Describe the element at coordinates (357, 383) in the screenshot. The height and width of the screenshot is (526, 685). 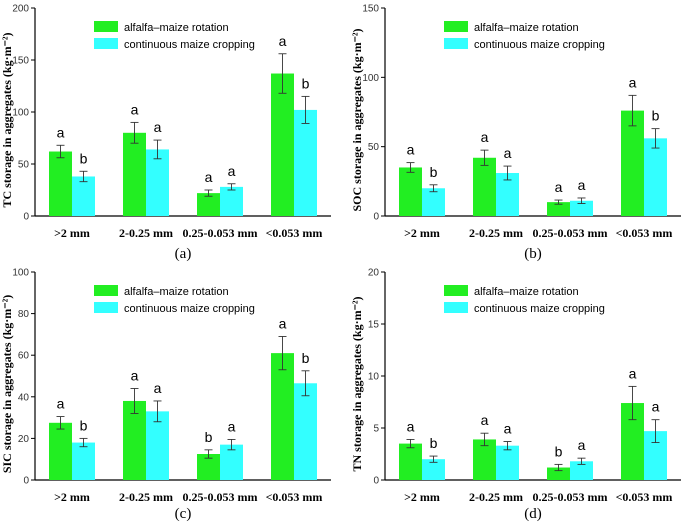
I see `y-axis-title: TN storage in aggregates (kg·m⁻²)` at that location.